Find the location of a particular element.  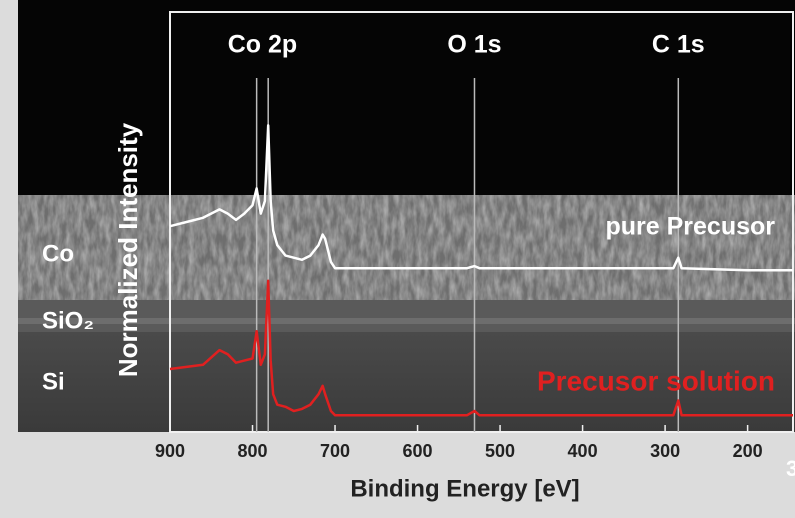

series-label: Precusor solution is located at coordinates (656, 380).